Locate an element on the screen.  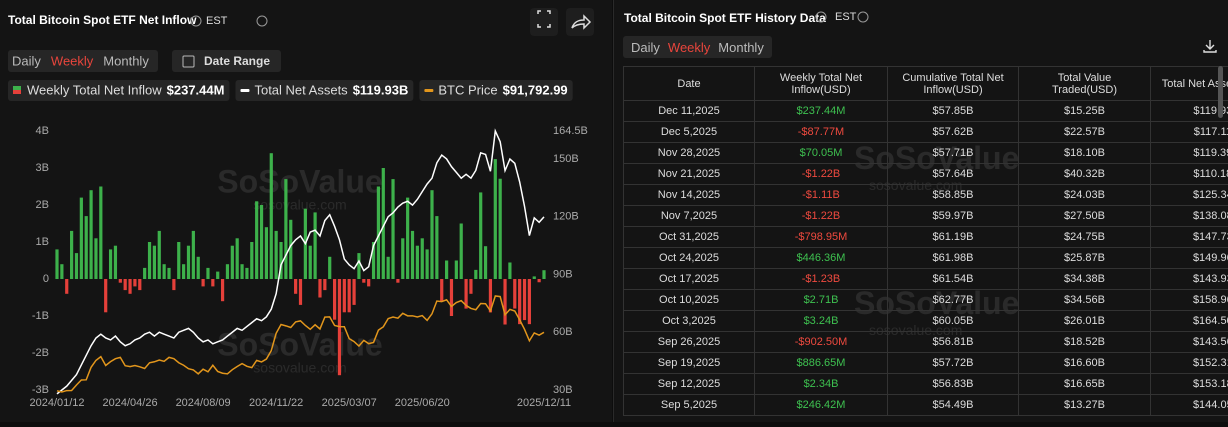
table-cell: $26.01B is located at coordinates (1085, 321).